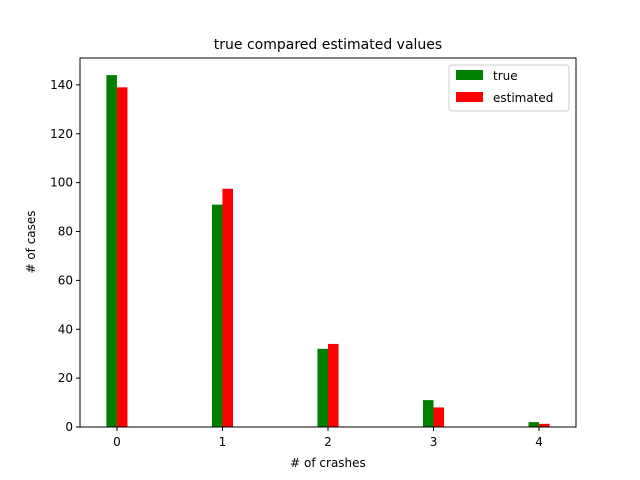 The image size is (640, 480). What do you see at coordinates (469, 75) in the screenshot?
I see `legend-swatch-true` at bounding box center [469, 75].